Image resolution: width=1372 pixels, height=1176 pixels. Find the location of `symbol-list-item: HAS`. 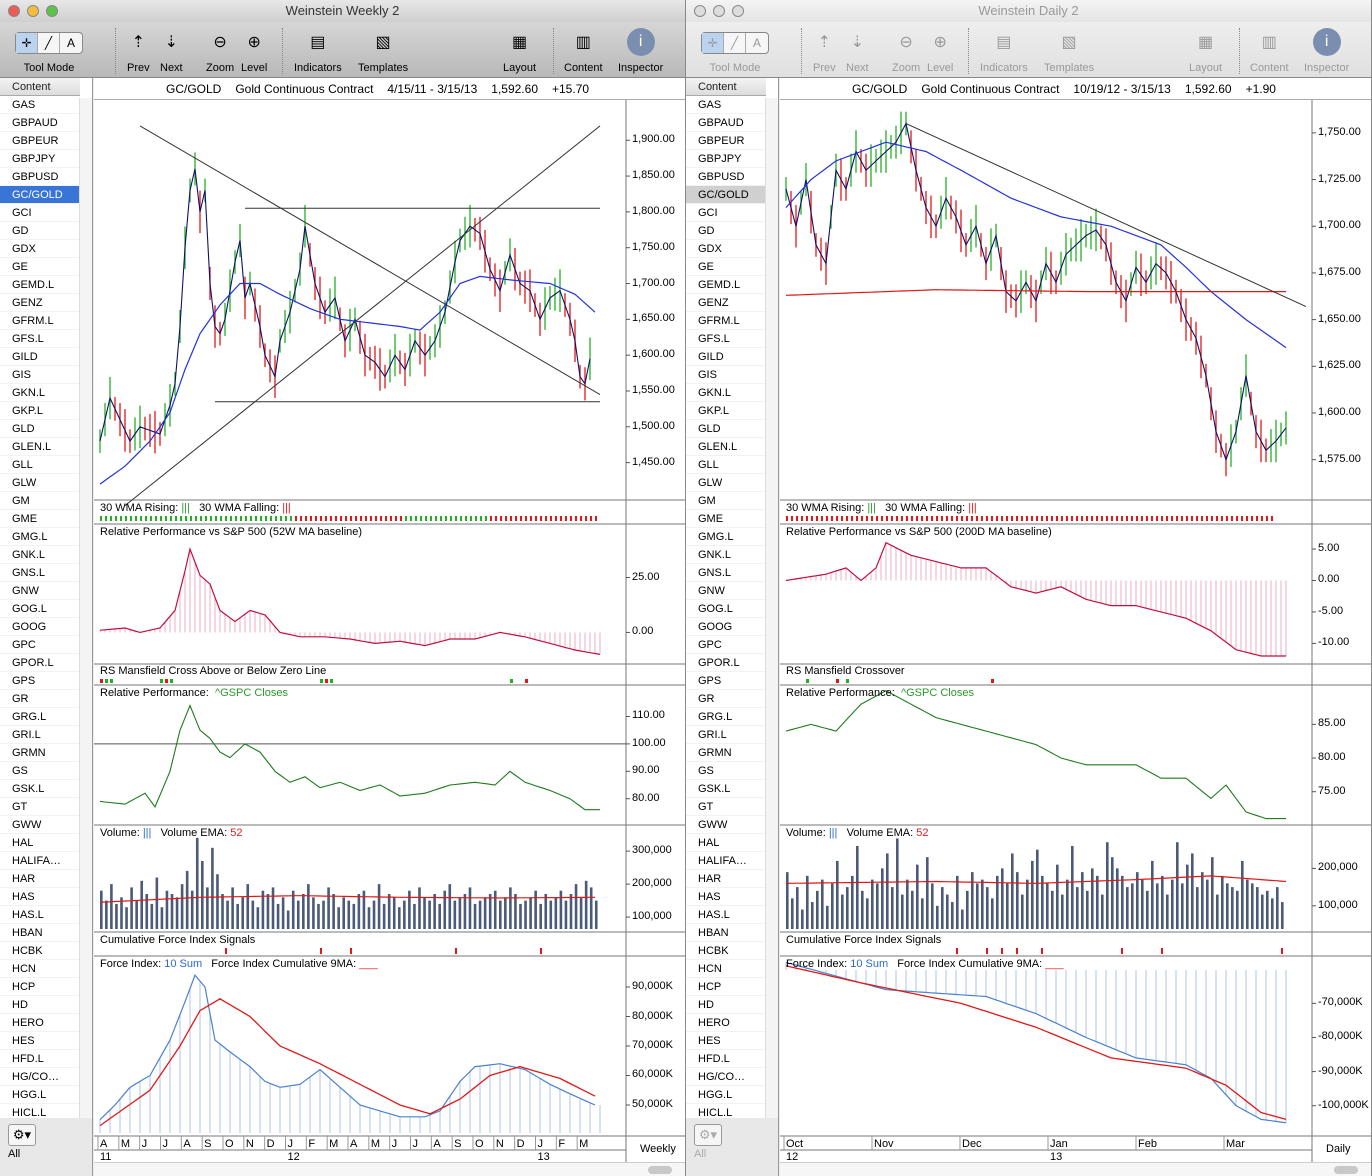

symbol-list-item: HAS is located at coordinates (726, 897).